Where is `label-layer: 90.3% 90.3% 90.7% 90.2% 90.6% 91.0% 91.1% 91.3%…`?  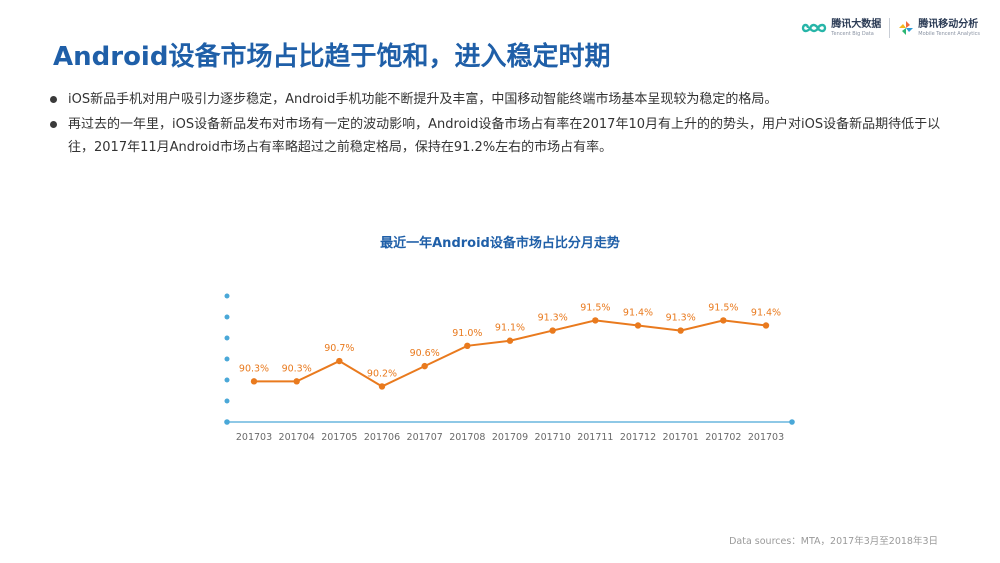
label-layer: 90.3% 90.3% 90.7% 90.2% 90.6% 91.0% 91.1% 91.3%… is located at coordinates (510, 340).